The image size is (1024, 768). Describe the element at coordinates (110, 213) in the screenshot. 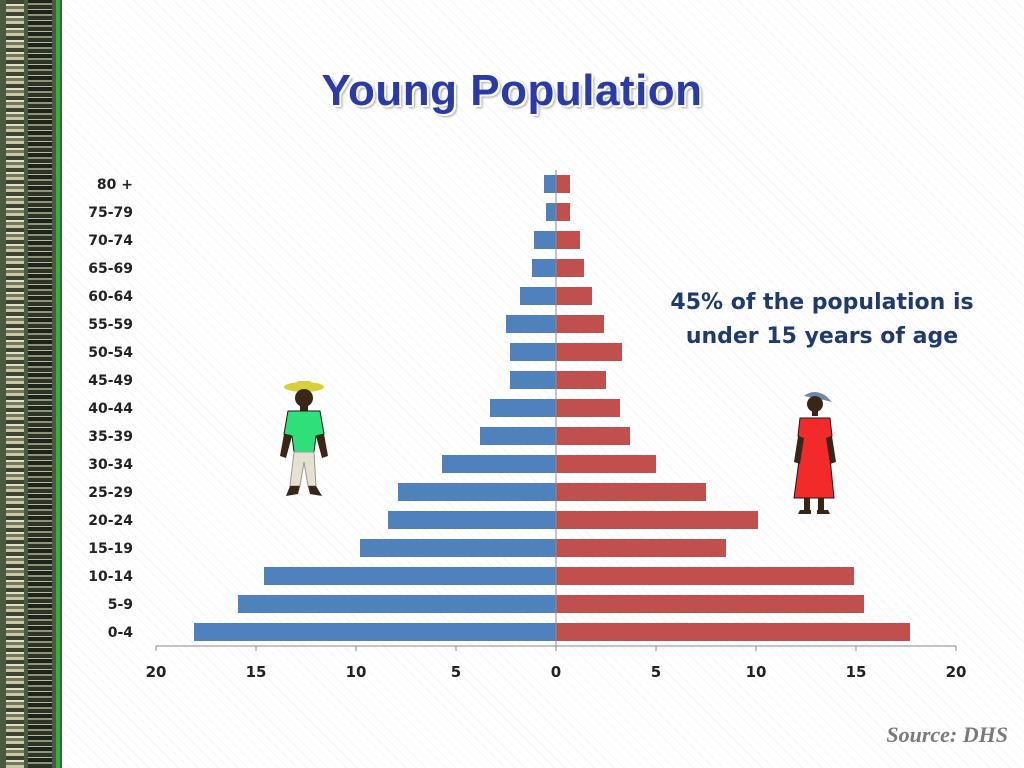

I see `y-tick-label: 75-79` at that location.